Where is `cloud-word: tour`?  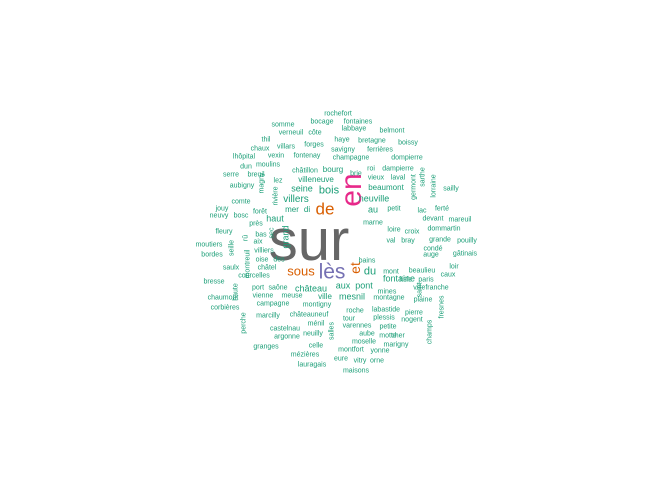
cloud-word: tour is located at coordinates (349, 319).